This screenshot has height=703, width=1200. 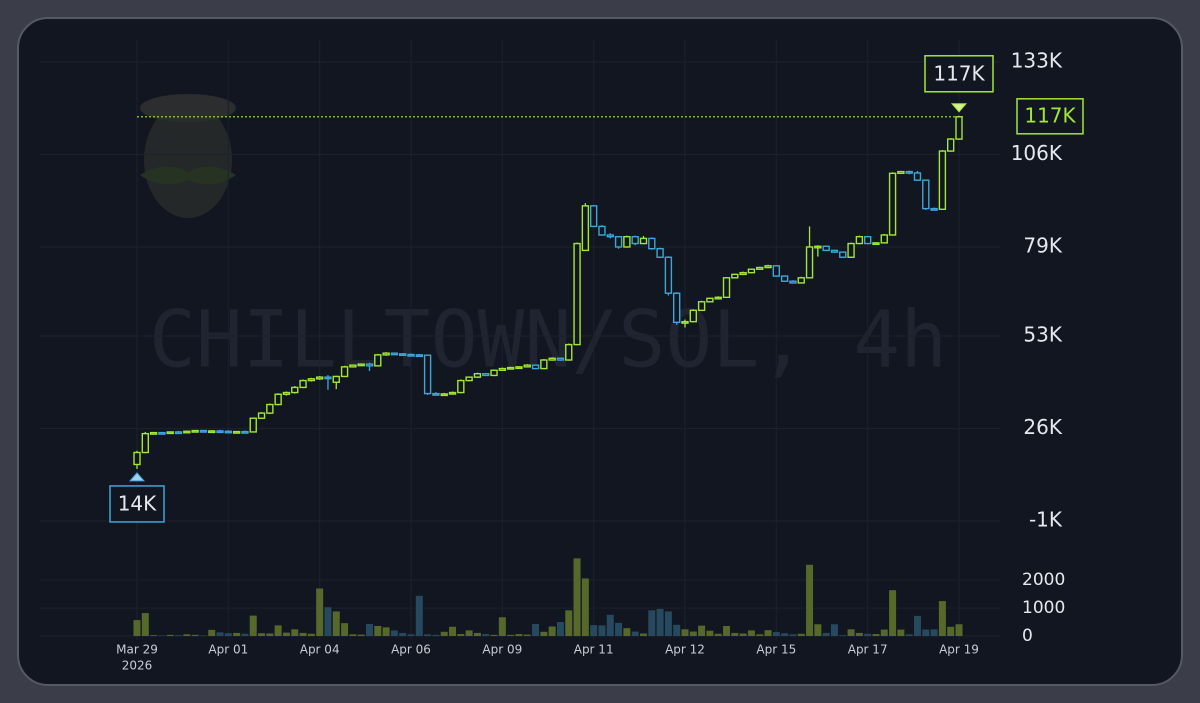 What do you see at coordinates (1043, 608) in the screenshot?
I see `volume-tick-label: 1000` at bounding box center [1043, 608].